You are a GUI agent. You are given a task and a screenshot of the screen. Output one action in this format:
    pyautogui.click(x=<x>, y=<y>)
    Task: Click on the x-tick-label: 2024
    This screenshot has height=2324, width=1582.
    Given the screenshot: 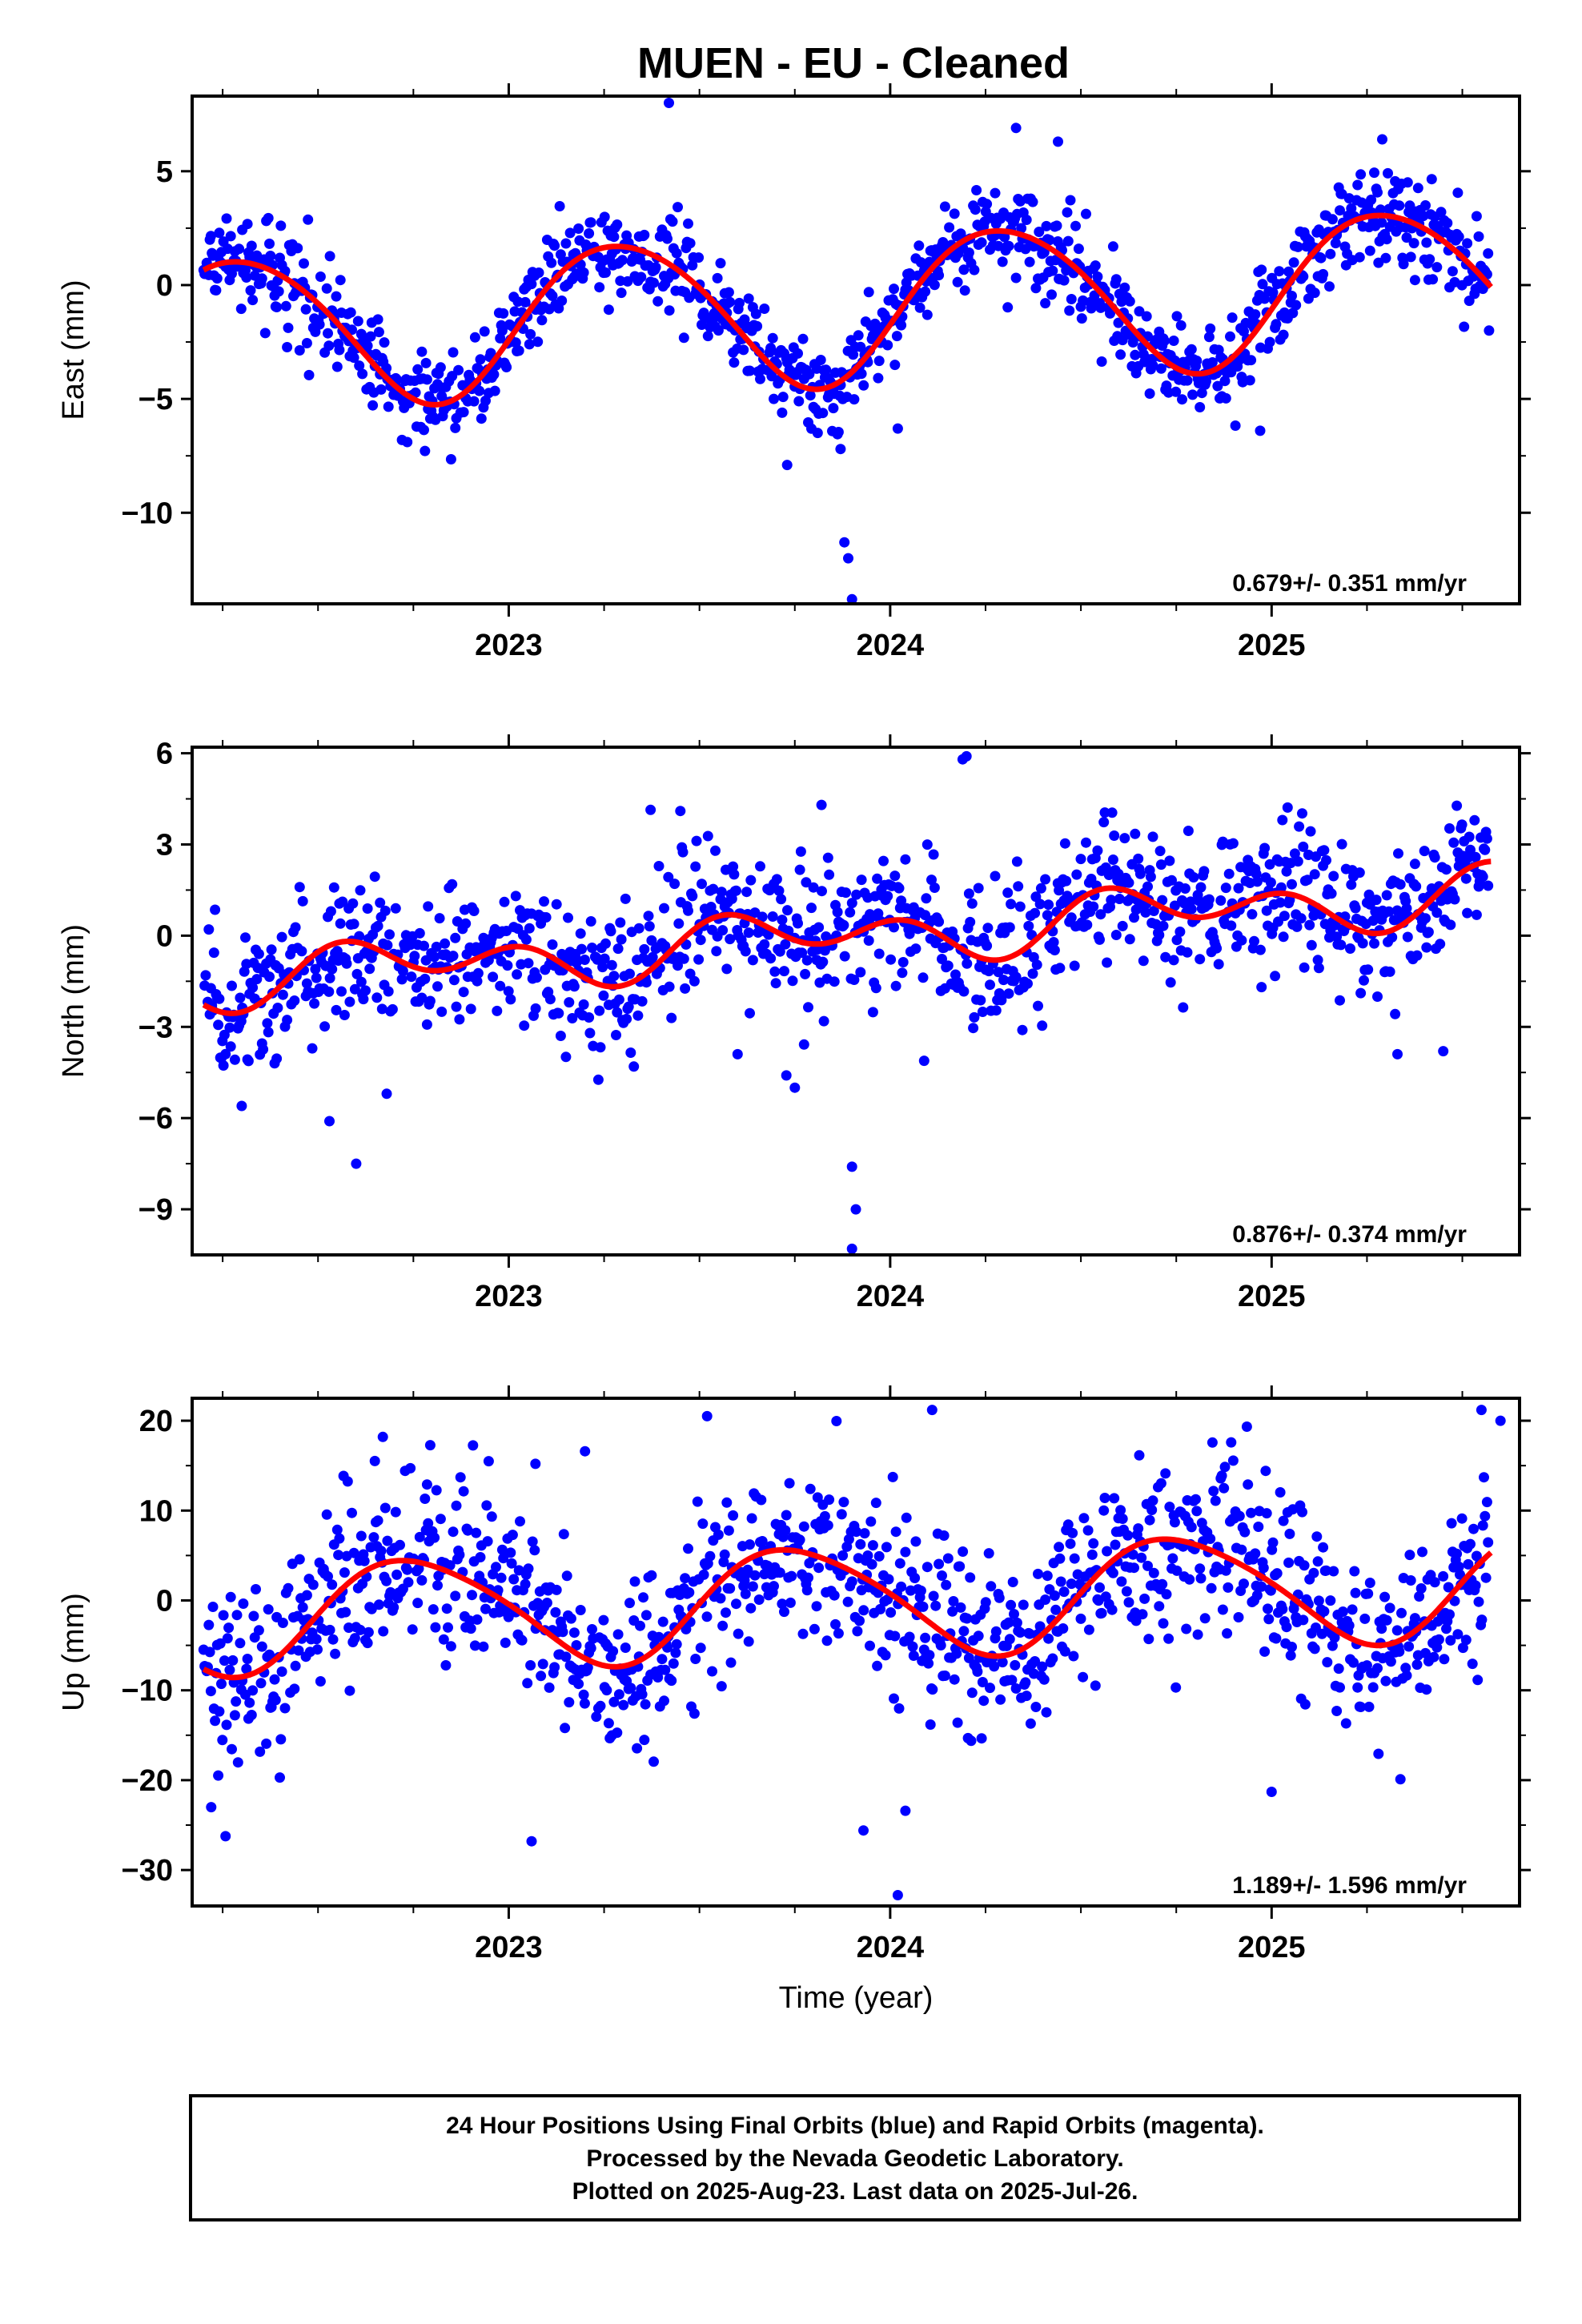 What is the action you would take?
    pyautogui.click(x=891, y=1947)
    